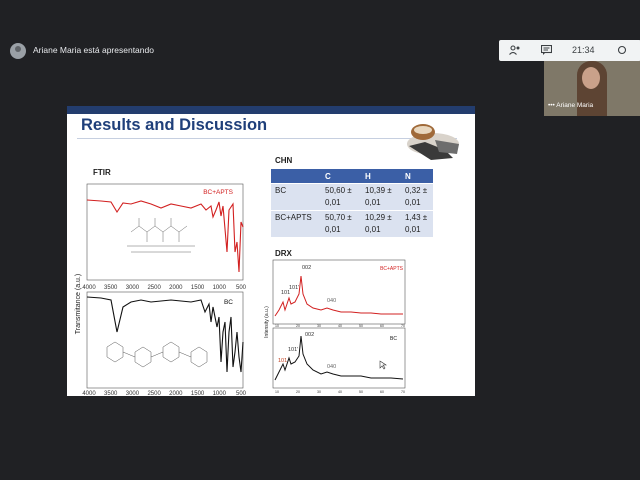 This screenshot has width=640, height=480. Describe the element at coordinates (284, 160) in the screenshot. I see `chn-heading: CHN` at that location.